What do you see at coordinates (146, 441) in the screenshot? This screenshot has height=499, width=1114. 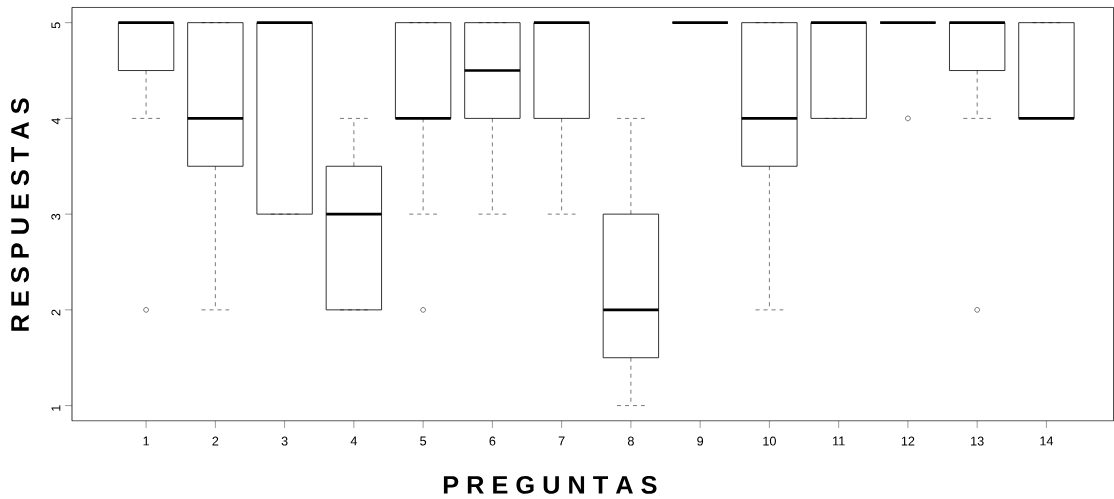 I see `x-tick-label: 1` at bounding box center [146, 441].